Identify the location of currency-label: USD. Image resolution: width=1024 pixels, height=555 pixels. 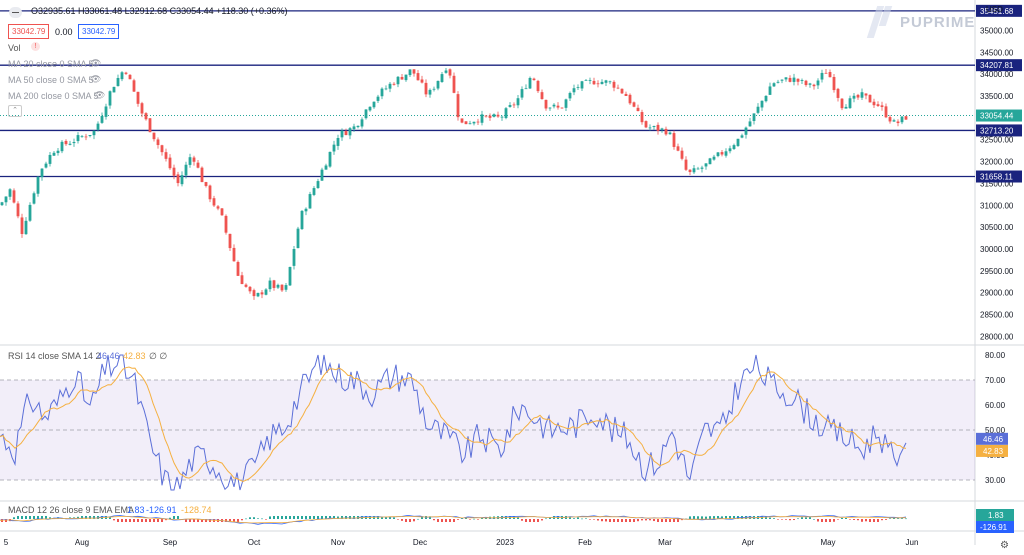
(994, 9).